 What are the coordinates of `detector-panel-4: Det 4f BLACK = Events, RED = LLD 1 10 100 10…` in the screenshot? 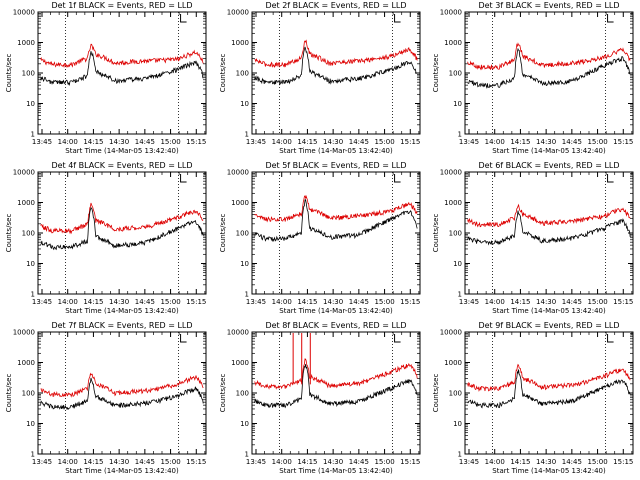 It's located at (106, 238).